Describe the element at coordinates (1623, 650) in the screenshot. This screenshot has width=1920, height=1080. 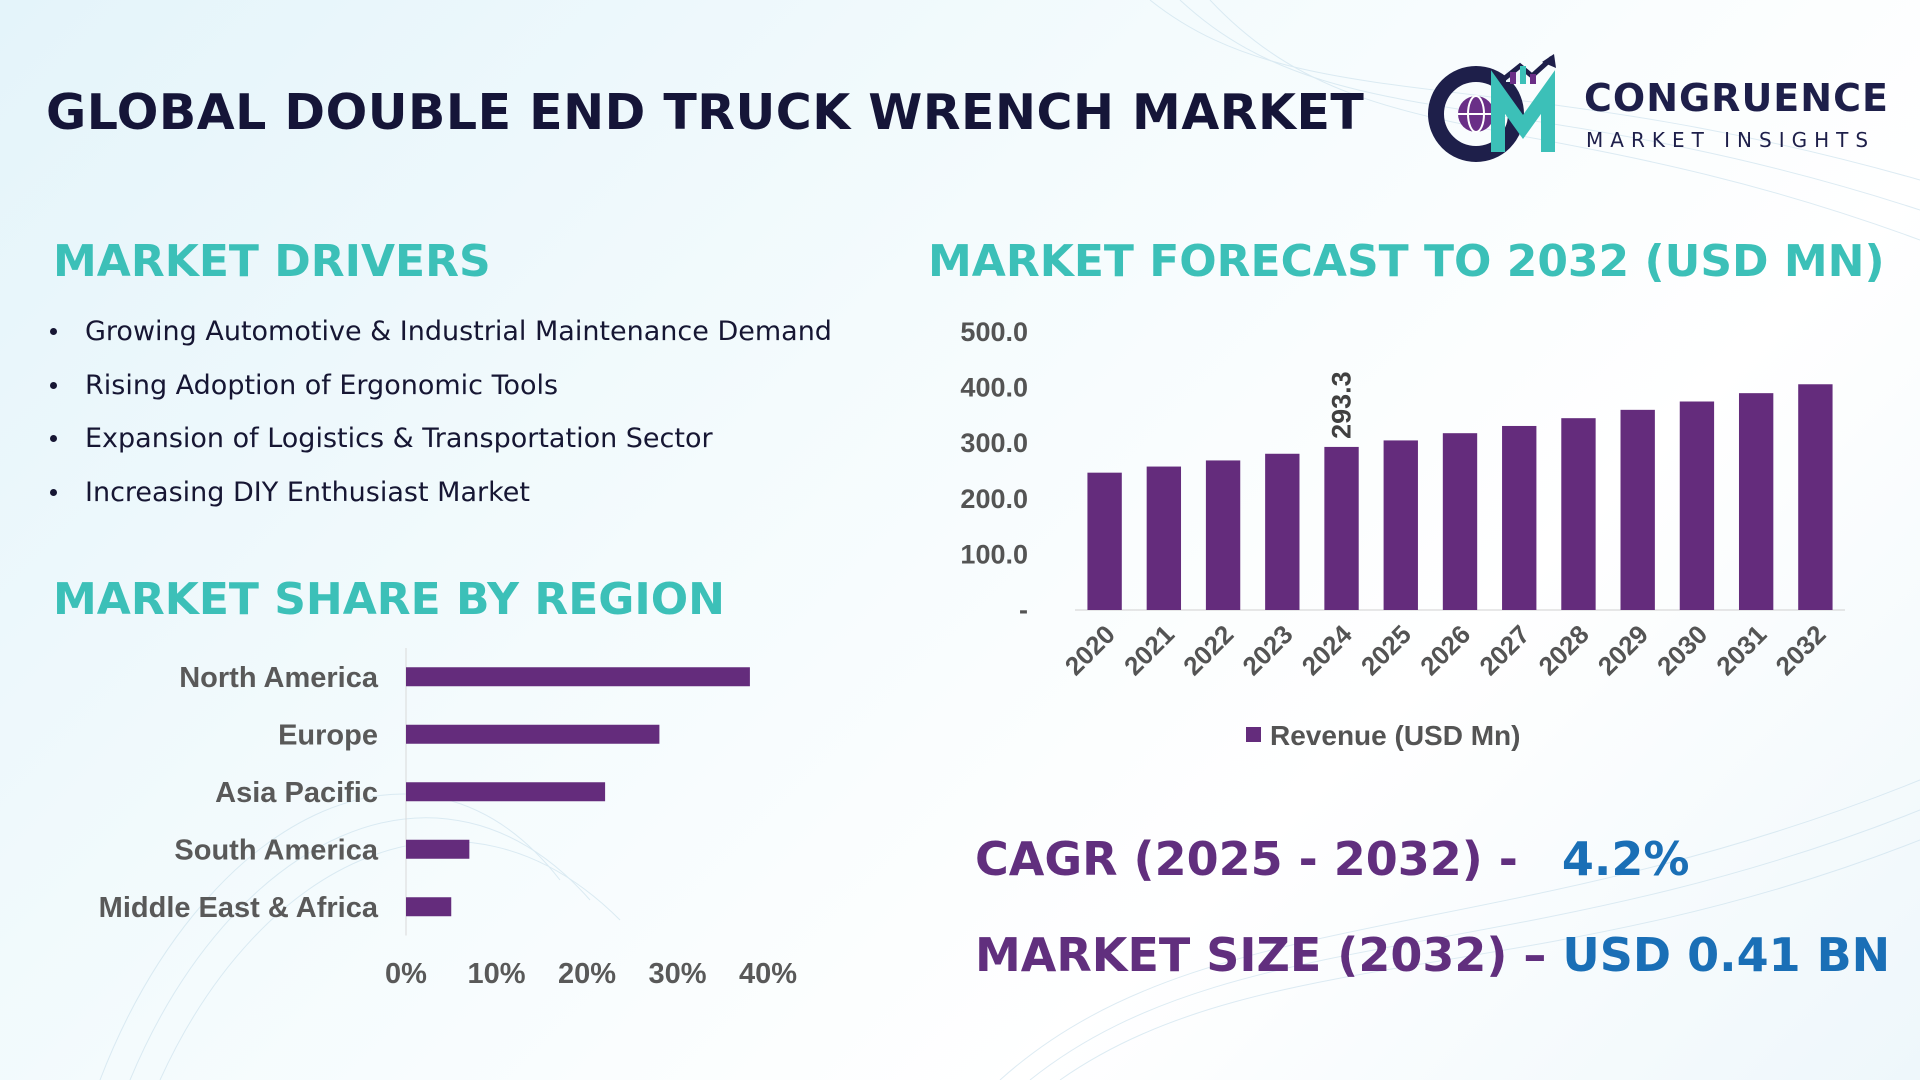
I see `x-tick-label: 2029` at that location.